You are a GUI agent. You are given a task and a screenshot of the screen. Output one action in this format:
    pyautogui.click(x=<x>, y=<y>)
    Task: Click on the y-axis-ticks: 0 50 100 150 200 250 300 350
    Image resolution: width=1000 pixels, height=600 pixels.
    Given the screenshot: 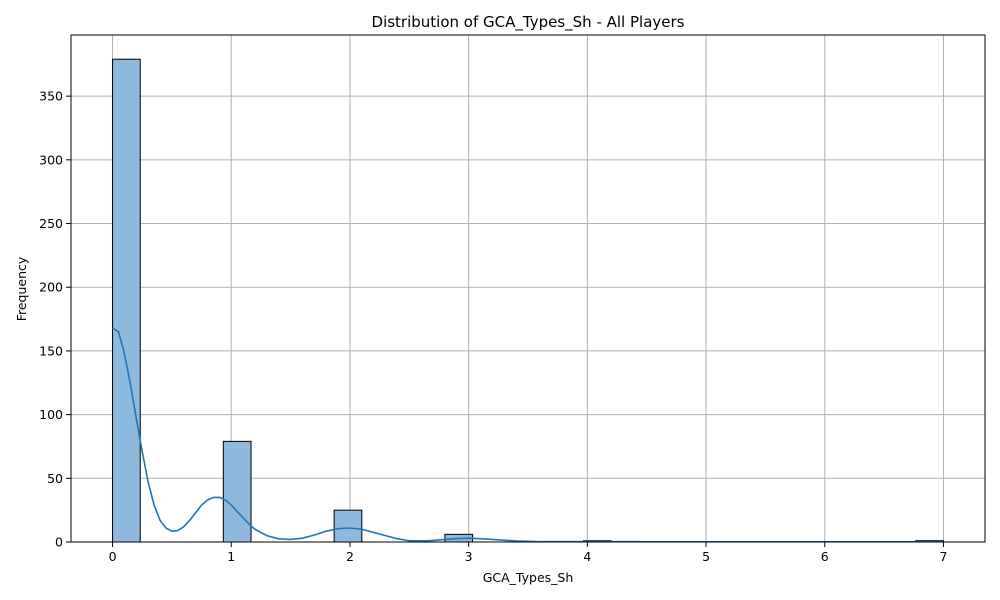 What is the action you would take?
    pyautogui.click(x=55, y=319)
    